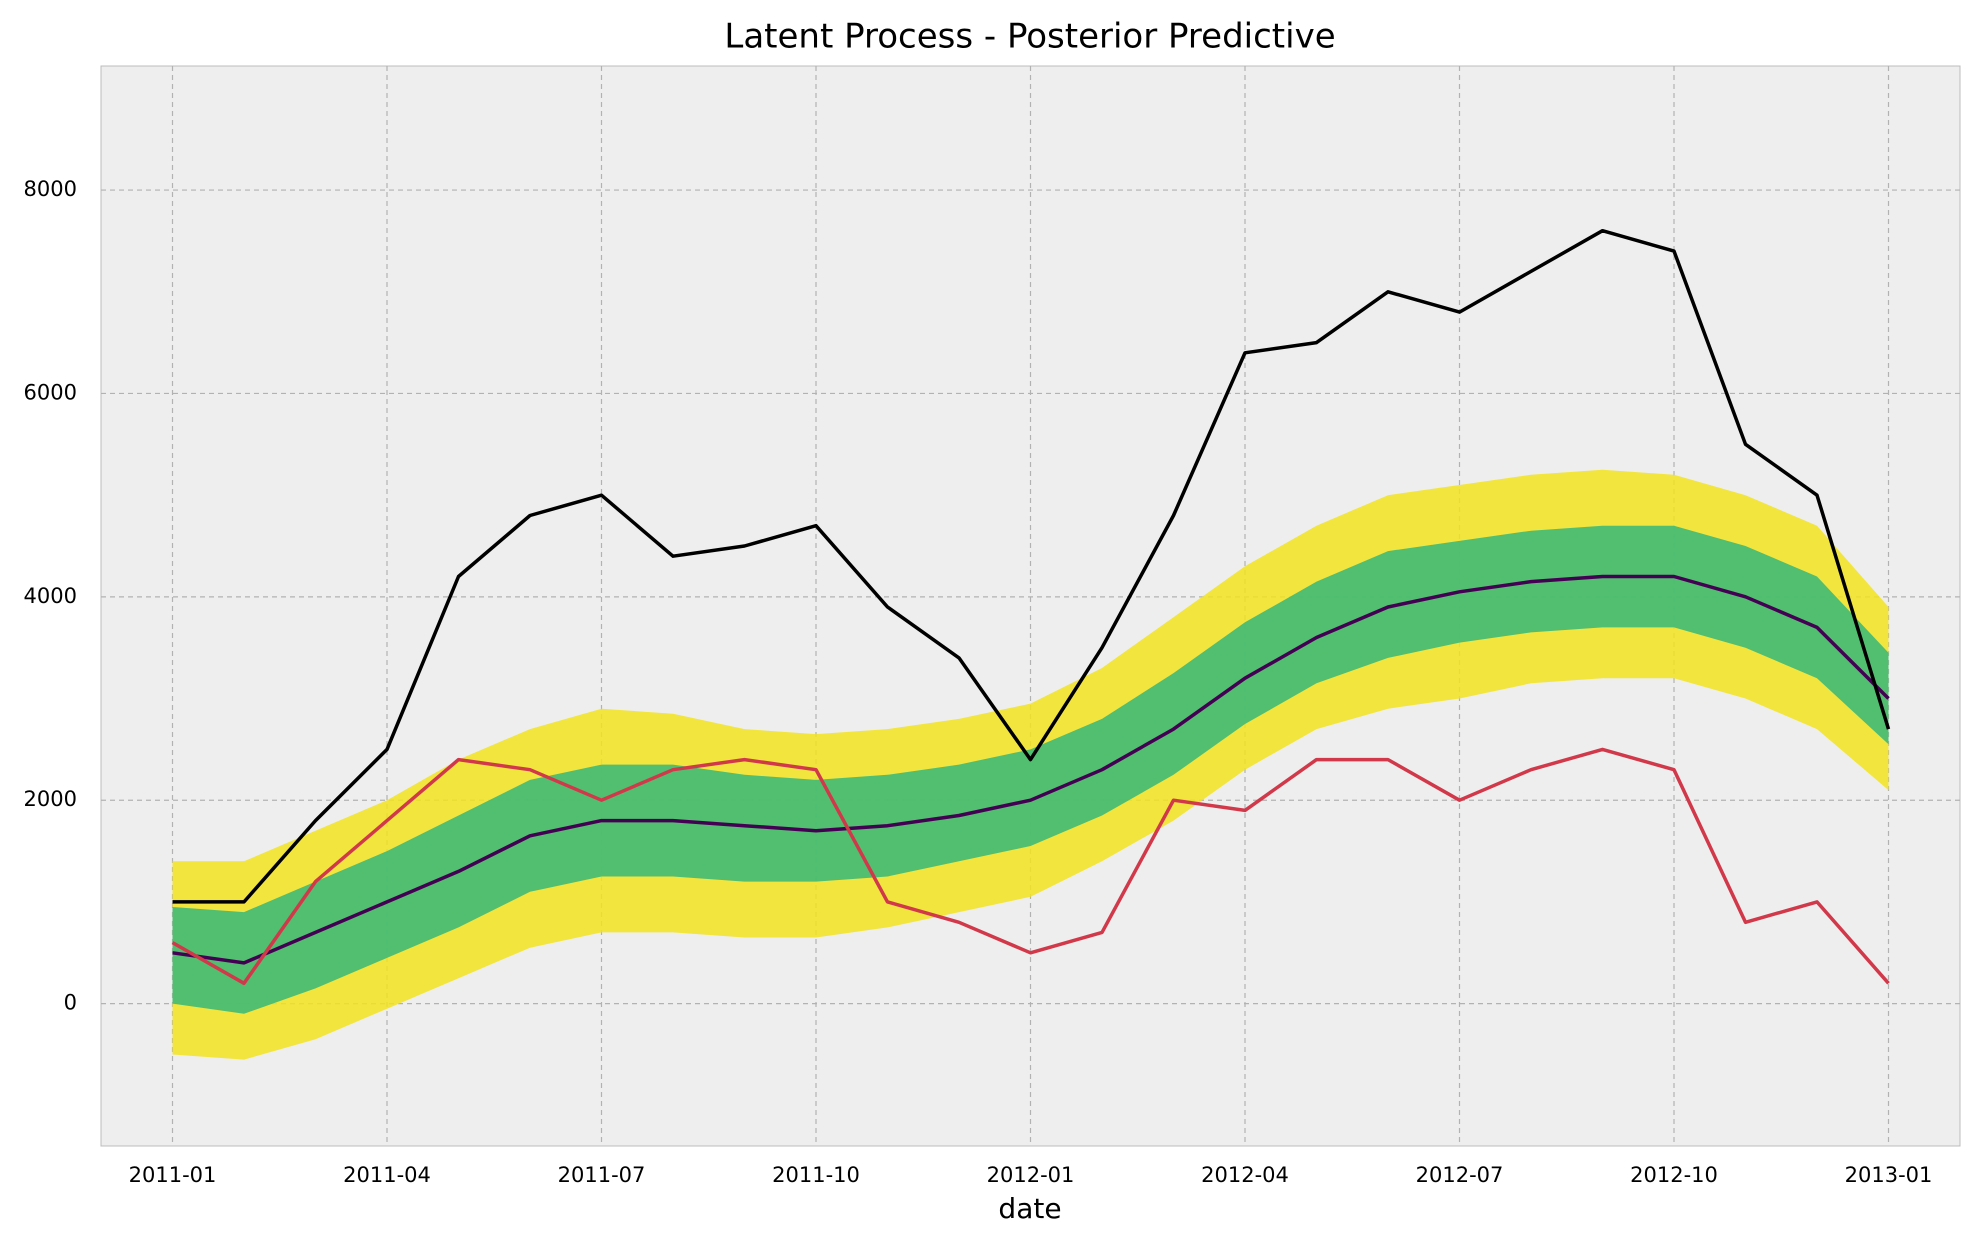 This screenshot has width=1980, height=1247. Describe the element at coordinates (50, 596) in the screenshot. I see `y-tick-label: 4000` at that location.